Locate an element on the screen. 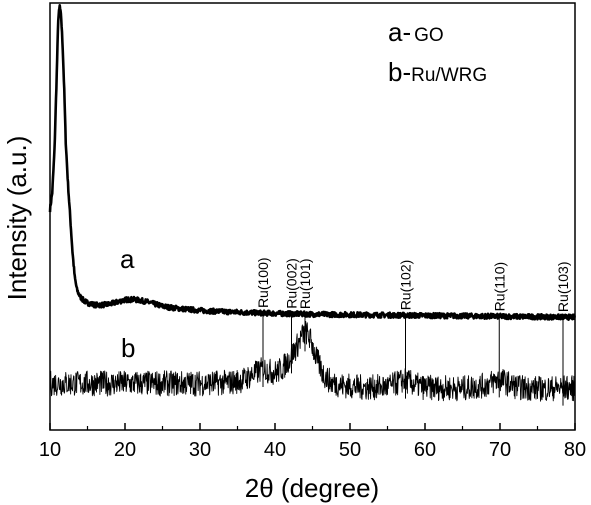 The height and width of the screenshot is (505, 591). legend-key-b: b- is located at coordinates (399, 72).